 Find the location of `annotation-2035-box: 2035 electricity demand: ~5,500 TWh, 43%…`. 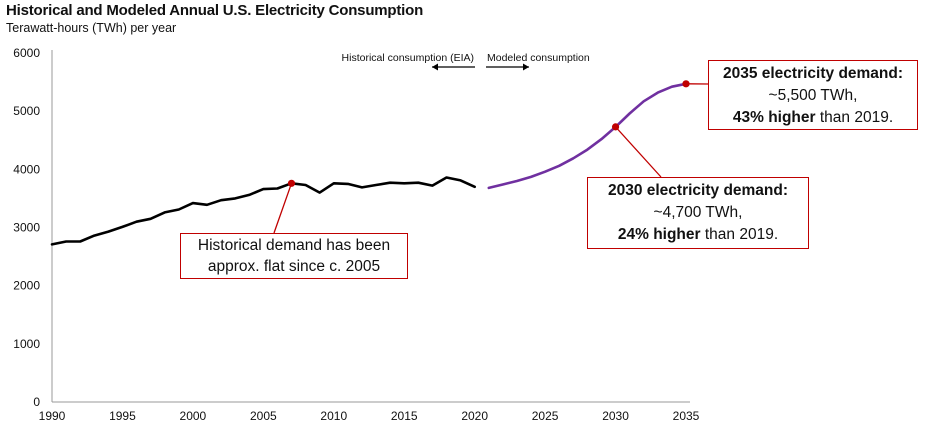

annotation-2035-box: 2035 electricity demand: ~5,500 TWh, 43%… is located at coordinates (813, 95).